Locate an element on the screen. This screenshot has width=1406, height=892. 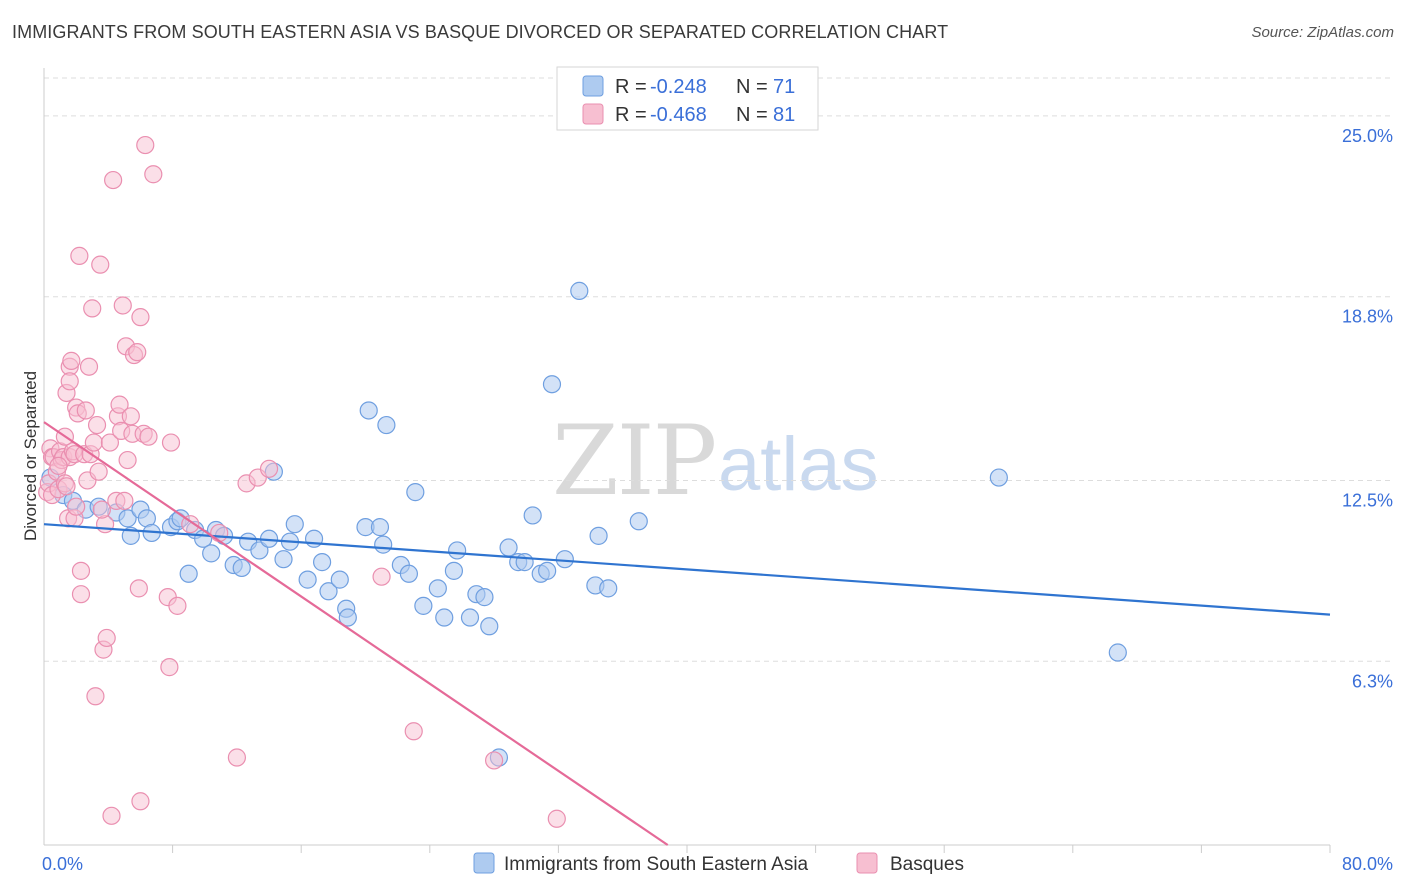
source-credit: Source: ZipAtlas.com is located at coordinates (1322, 32).